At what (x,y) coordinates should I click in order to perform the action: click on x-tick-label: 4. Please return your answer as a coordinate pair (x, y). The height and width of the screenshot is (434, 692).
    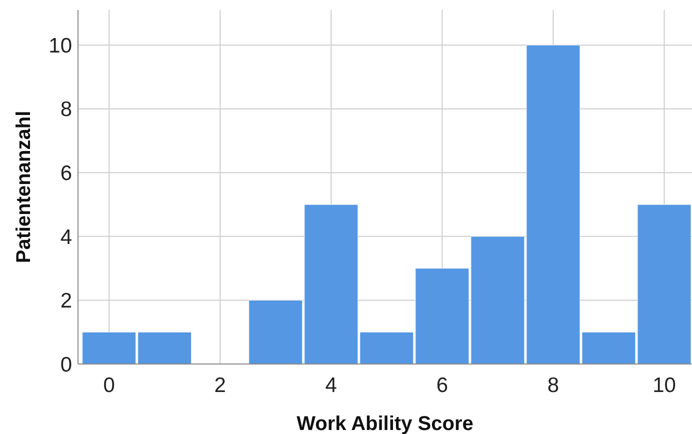
    Looking at the image, I should click on (331, 385).